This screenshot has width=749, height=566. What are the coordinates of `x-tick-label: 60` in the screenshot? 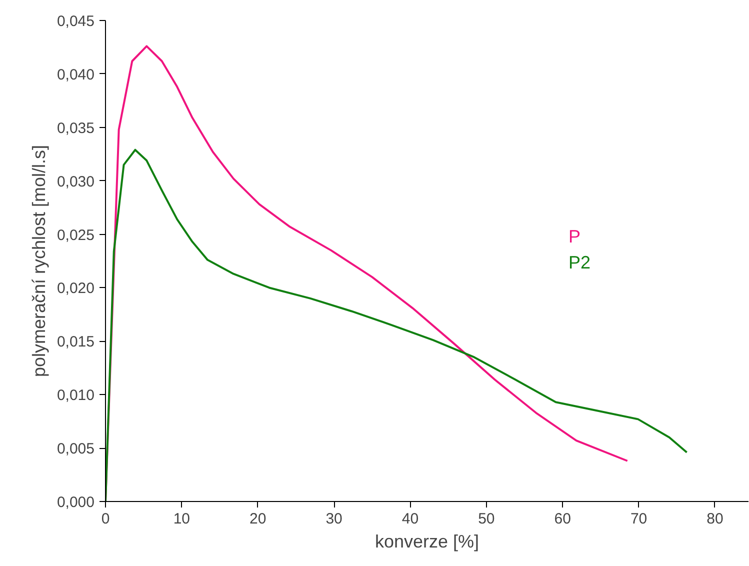 It's located at (562, 519).